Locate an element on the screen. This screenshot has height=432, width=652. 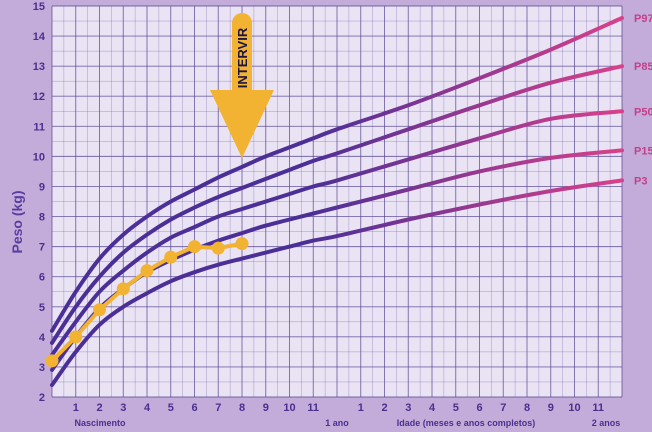
y-tick-label: 8 is located at coordinates (42, 218).